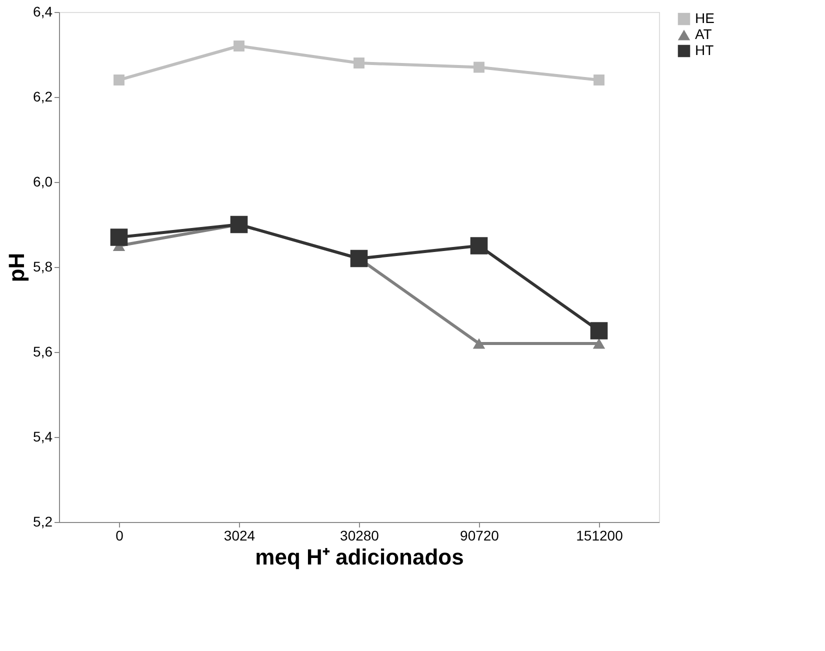 The image size is (825, 651). I want to click on x-tick-label: 151200, so click(600, 536).